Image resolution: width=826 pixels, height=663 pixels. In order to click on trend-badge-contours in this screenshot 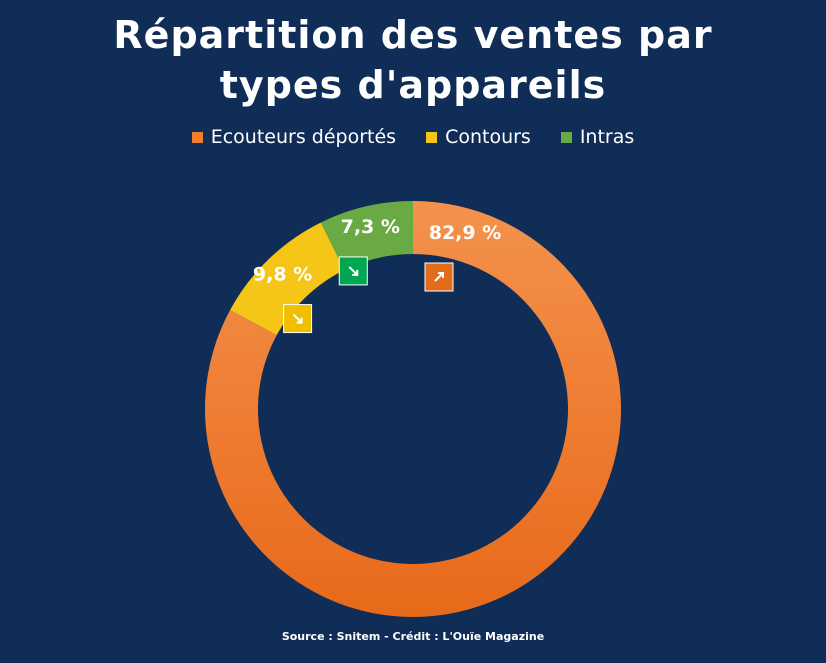, I will do `click(298, 319)`.